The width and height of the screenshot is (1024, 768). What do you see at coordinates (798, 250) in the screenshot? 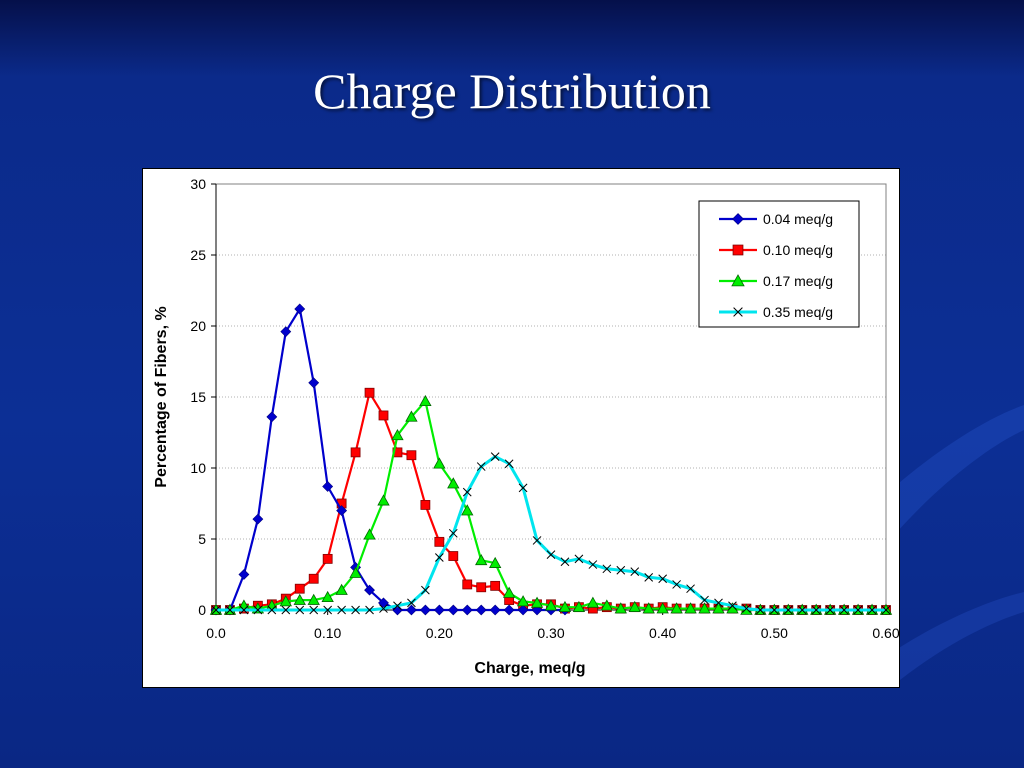
I see `legend-label: 0.10 meq/g` at bounding box center [798, 250].